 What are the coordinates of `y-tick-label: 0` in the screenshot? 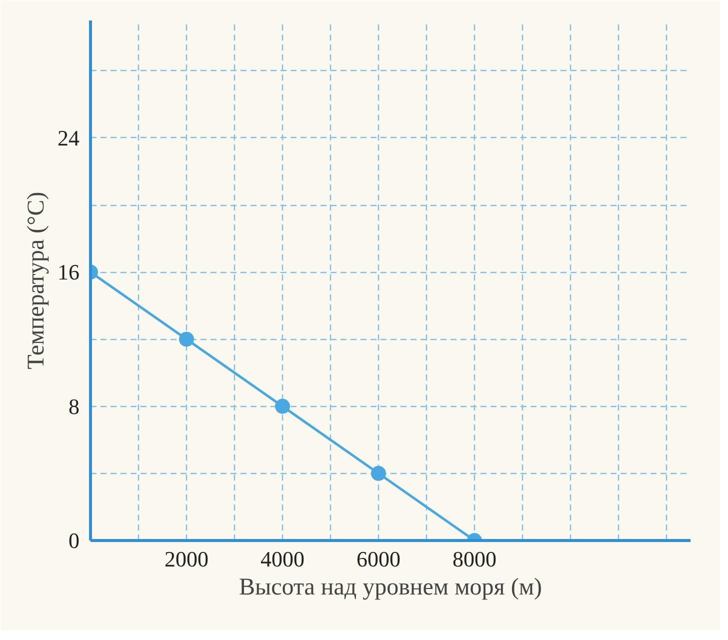 It's located at (74, 540).